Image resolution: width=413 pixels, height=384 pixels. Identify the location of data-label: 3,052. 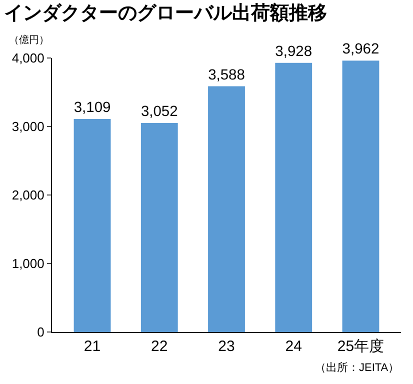
(159, 112).